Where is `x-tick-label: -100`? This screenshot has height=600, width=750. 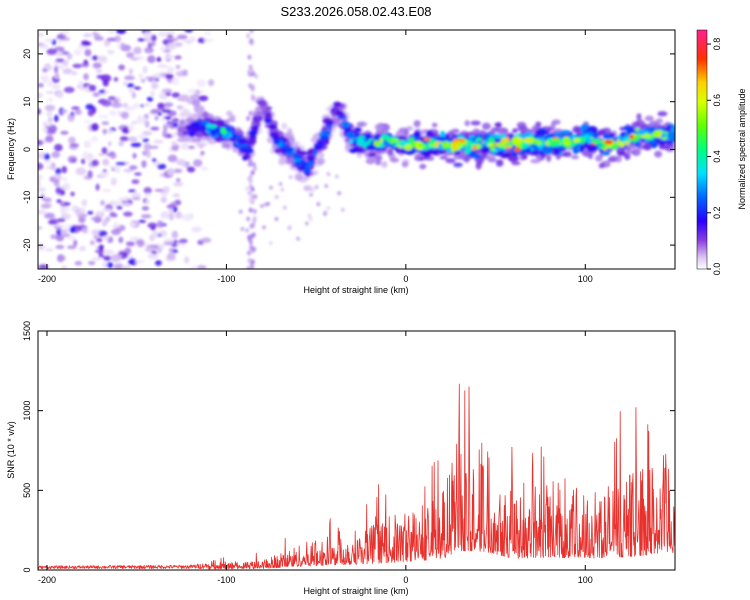
x-tick-label: -100 is located at coordinates (226, 279).